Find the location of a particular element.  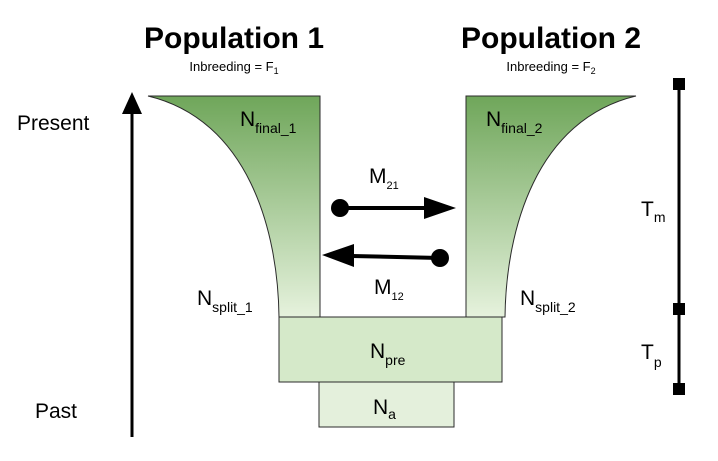

pre-split-block is located at coordinates (390, 349).